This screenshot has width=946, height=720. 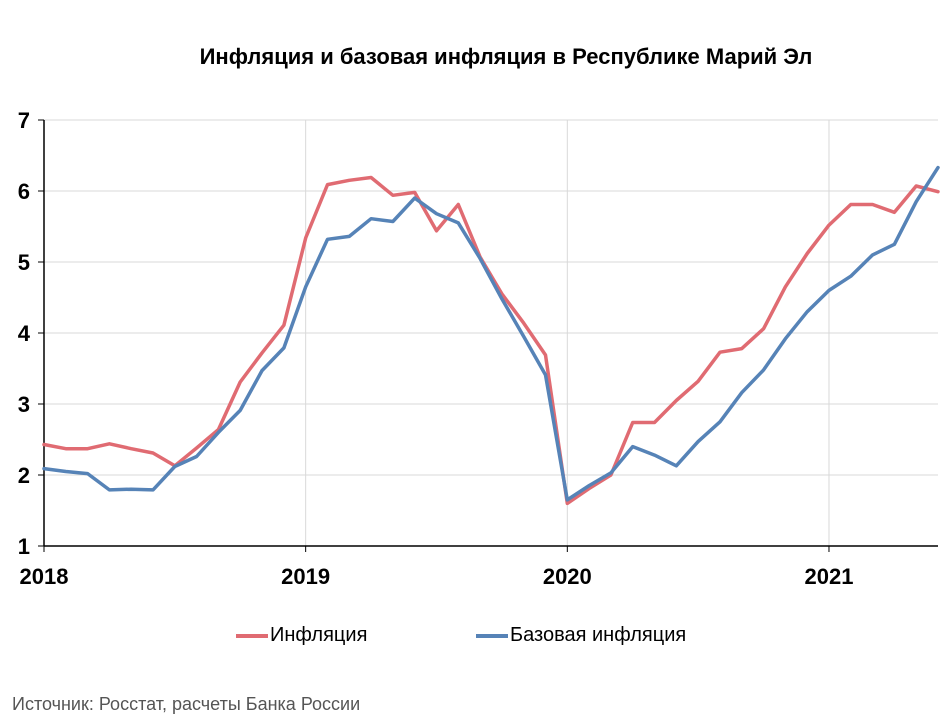 I want to click on legend-label-inflation: Инфляция, so click(x=319, y=635).